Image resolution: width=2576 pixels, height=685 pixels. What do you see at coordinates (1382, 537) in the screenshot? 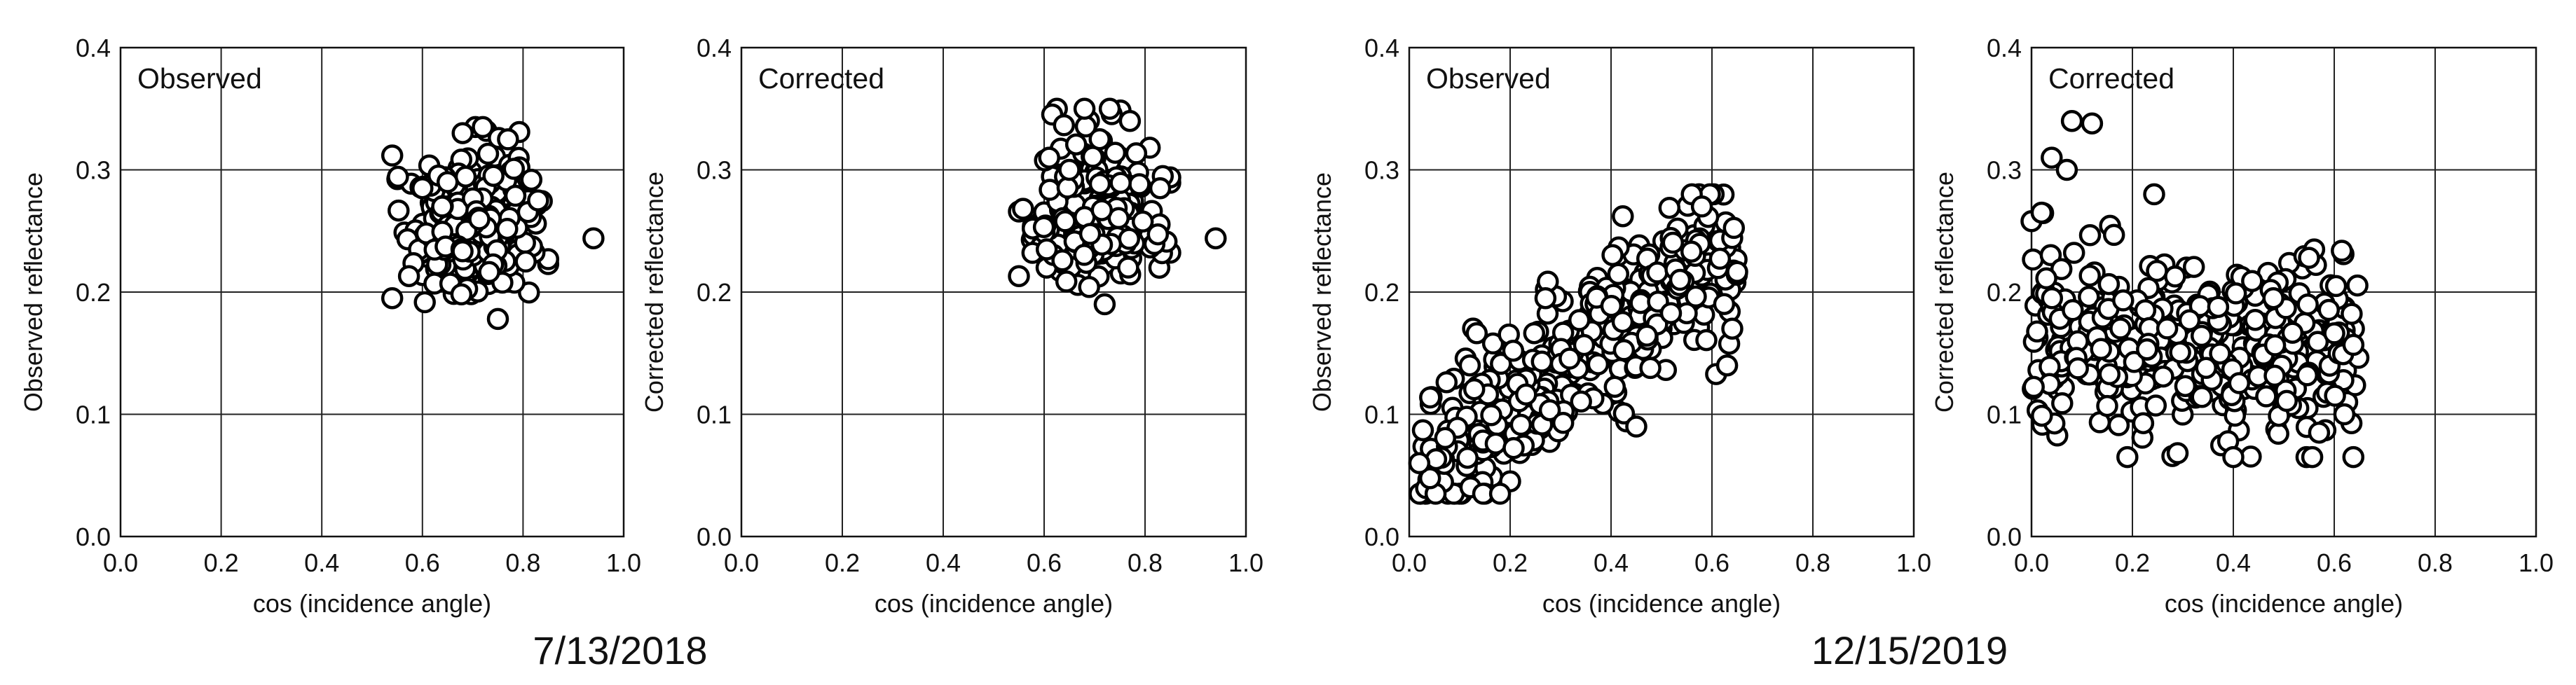
I see `y-tick-label: 0.0` at bounding box center [1382, 537].